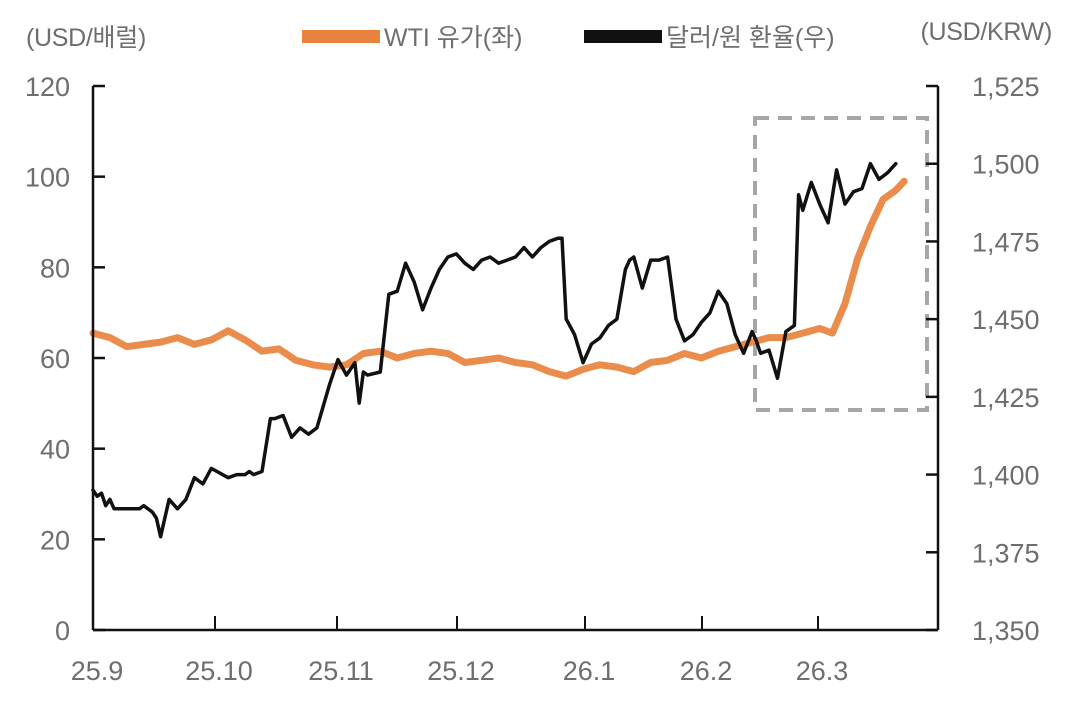 The height and width of the screenshot is (702, 1074). What do you see at coordinates (986, 32) in the screenshot?
I see `right-axis-unit-label: (USD/KRW)` at bounding box center [986, 32].